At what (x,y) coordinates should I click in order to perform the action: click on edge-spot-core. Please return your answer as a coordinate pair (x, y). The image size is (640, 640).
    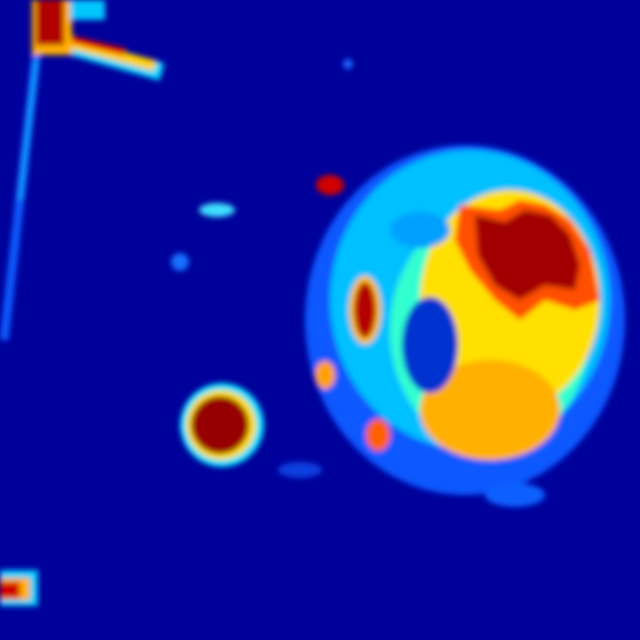
    Looking at the image, I should click on (10, 590).